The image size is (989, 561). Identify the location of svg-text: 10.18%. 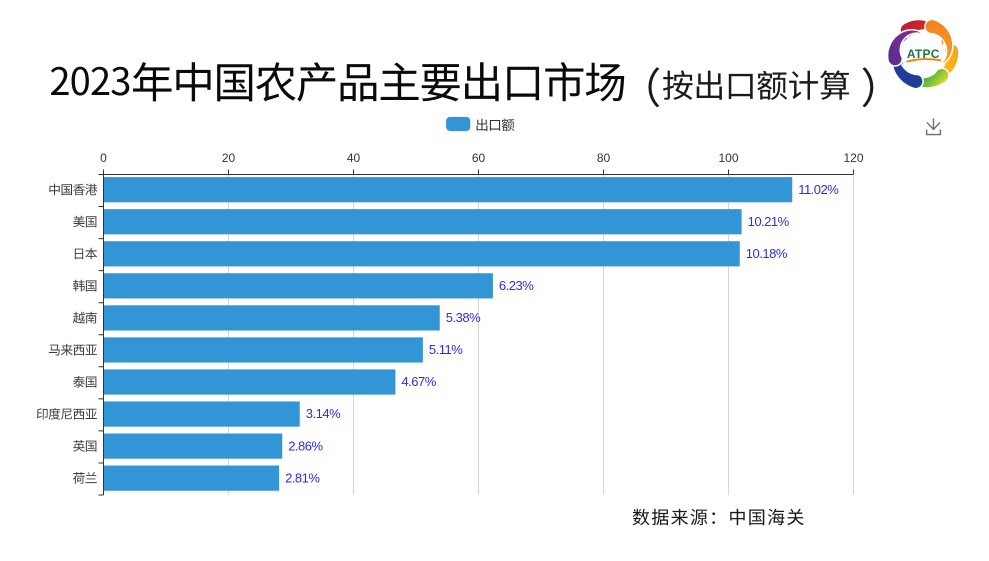
(767, 253).